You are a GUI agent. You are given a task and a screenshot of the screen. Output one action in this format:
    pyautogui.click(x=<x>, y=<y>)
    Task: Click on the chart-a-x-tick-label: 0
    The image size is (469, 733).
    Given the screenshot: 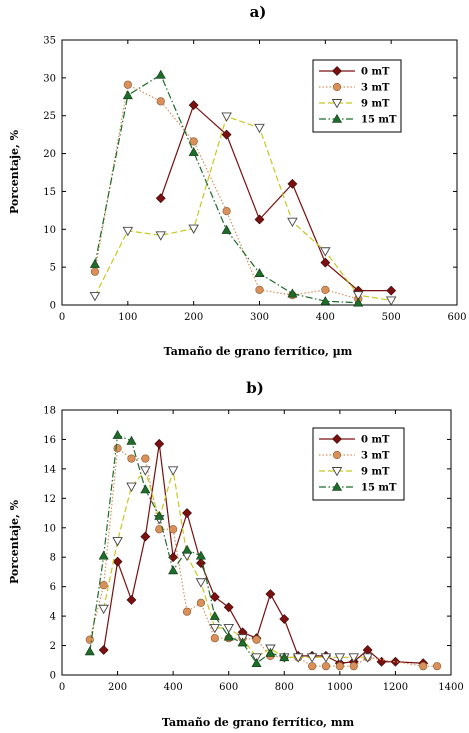 What is the action you would take?
    pyautogui.click(x=62, y=317)
    